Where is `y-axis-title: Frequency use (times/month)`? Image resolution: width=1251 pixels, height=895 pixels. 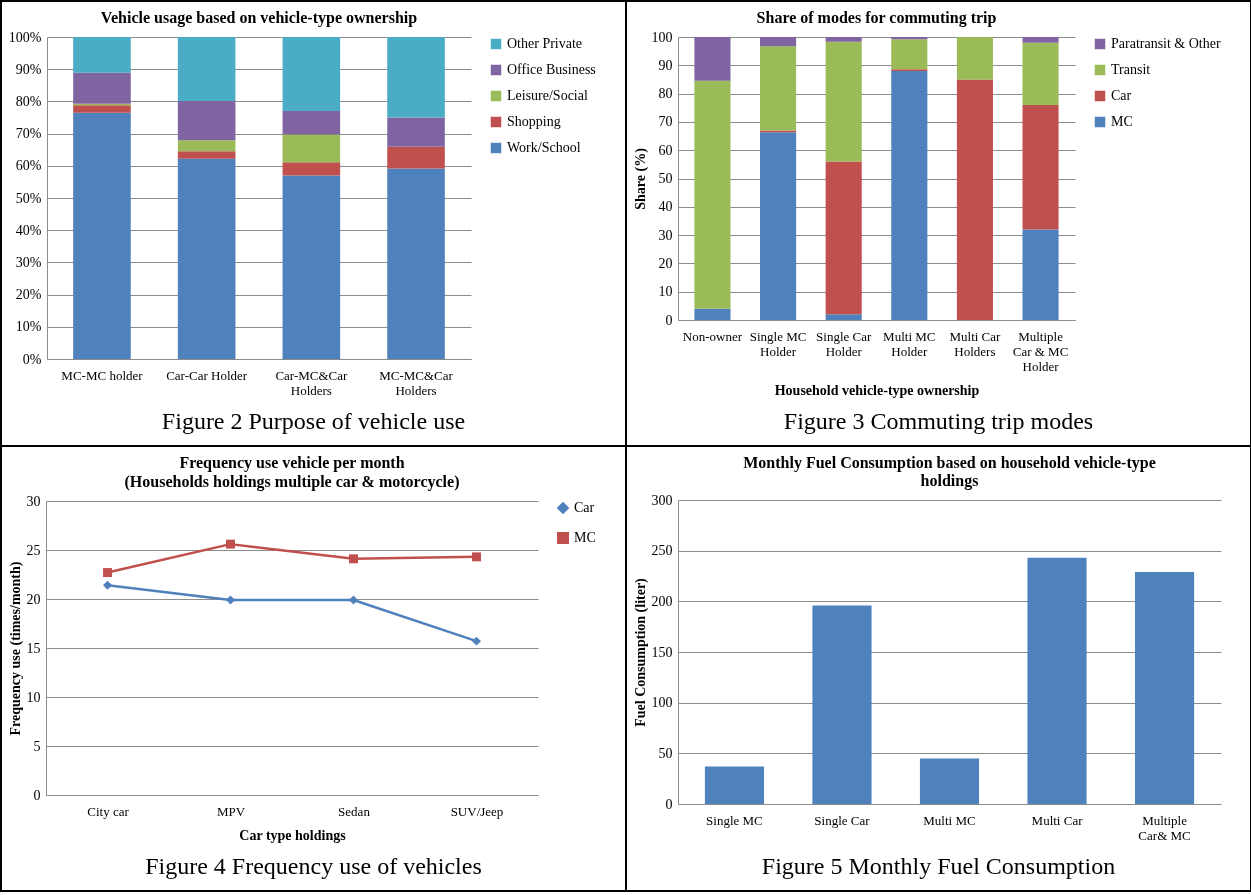 y-axis-title: Frequency use (times/month) is located at coordinates (15, 648).